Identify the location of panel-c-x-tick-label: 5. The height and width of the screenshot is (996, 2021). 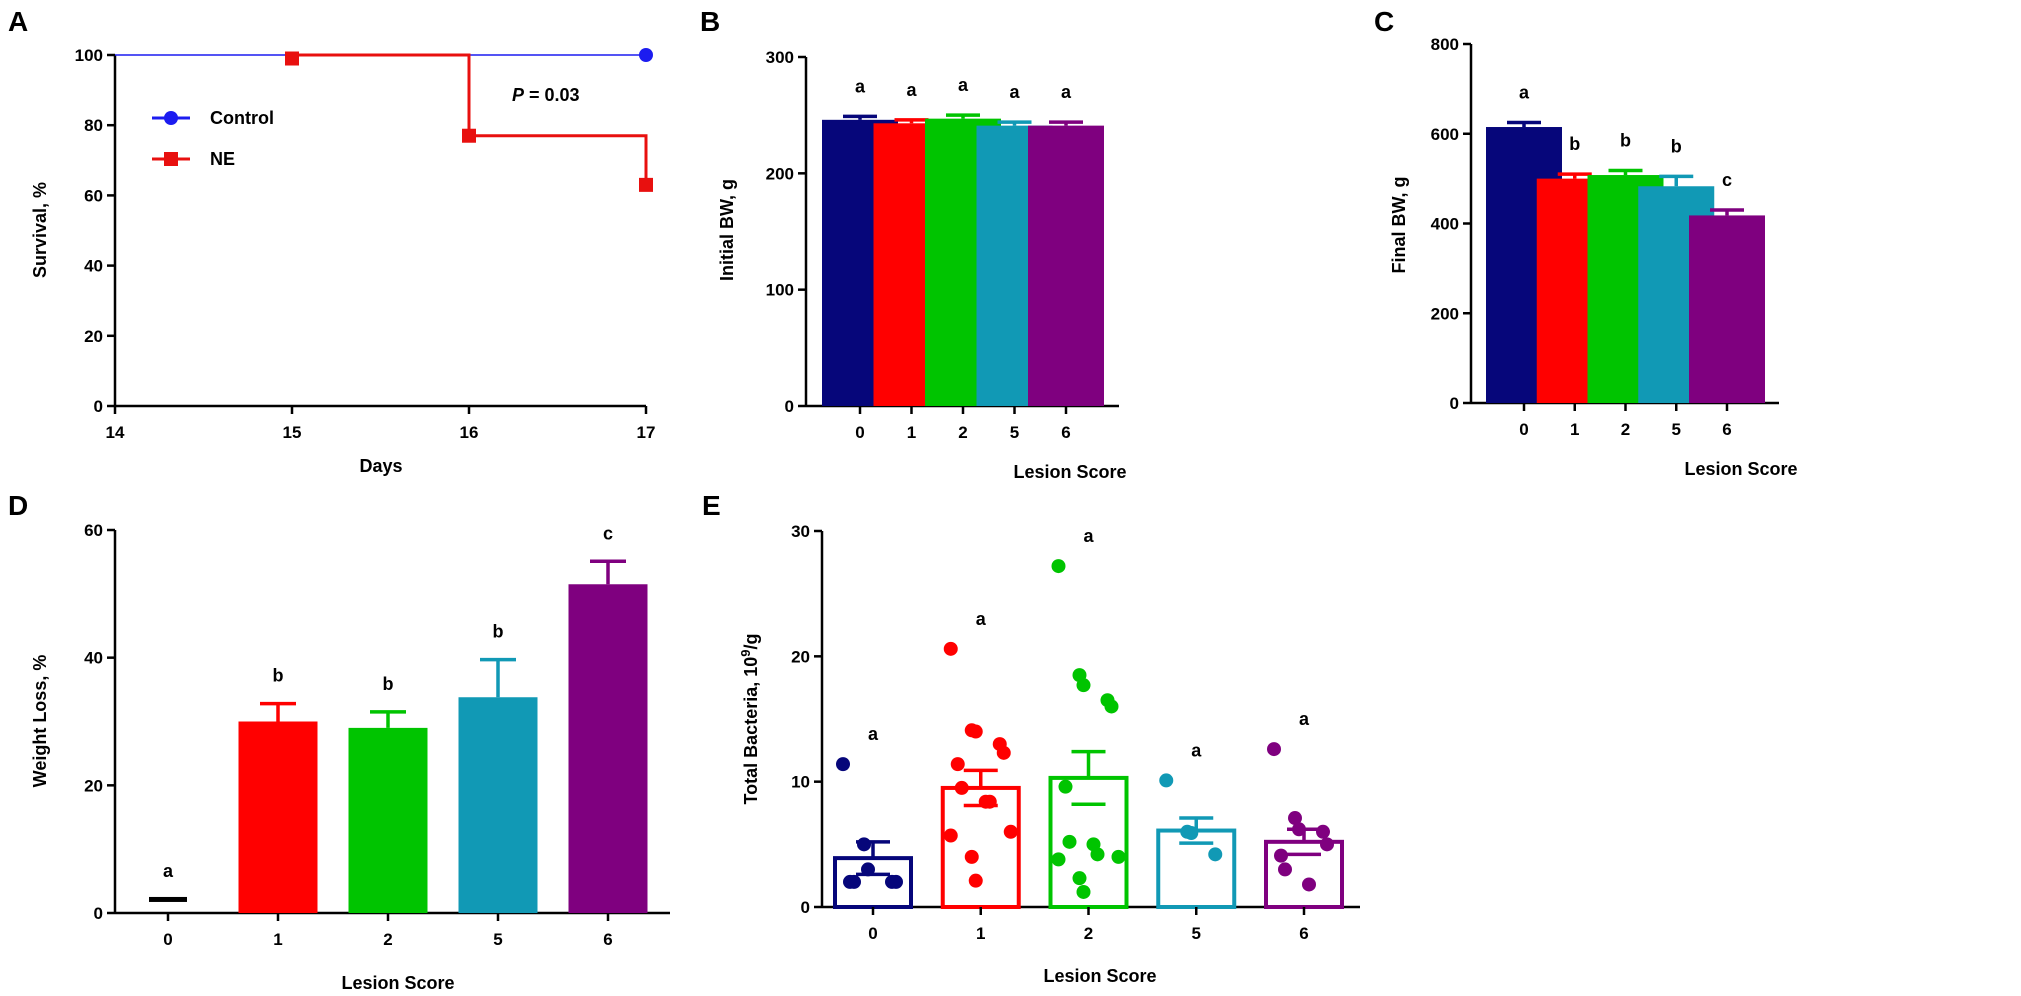
(1676, 429).